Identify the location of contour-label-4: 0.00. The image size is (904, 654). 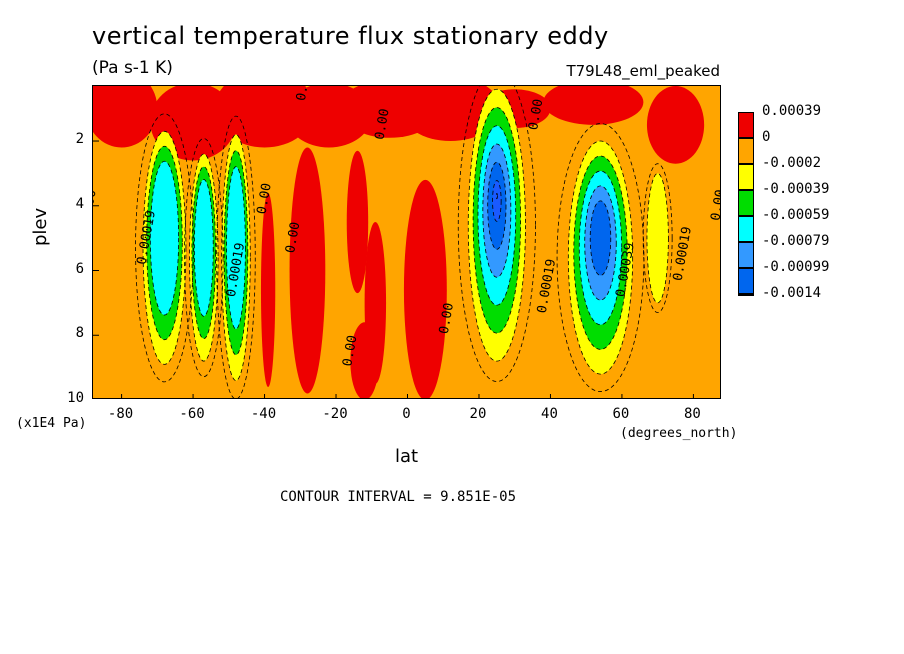
(293, 237).